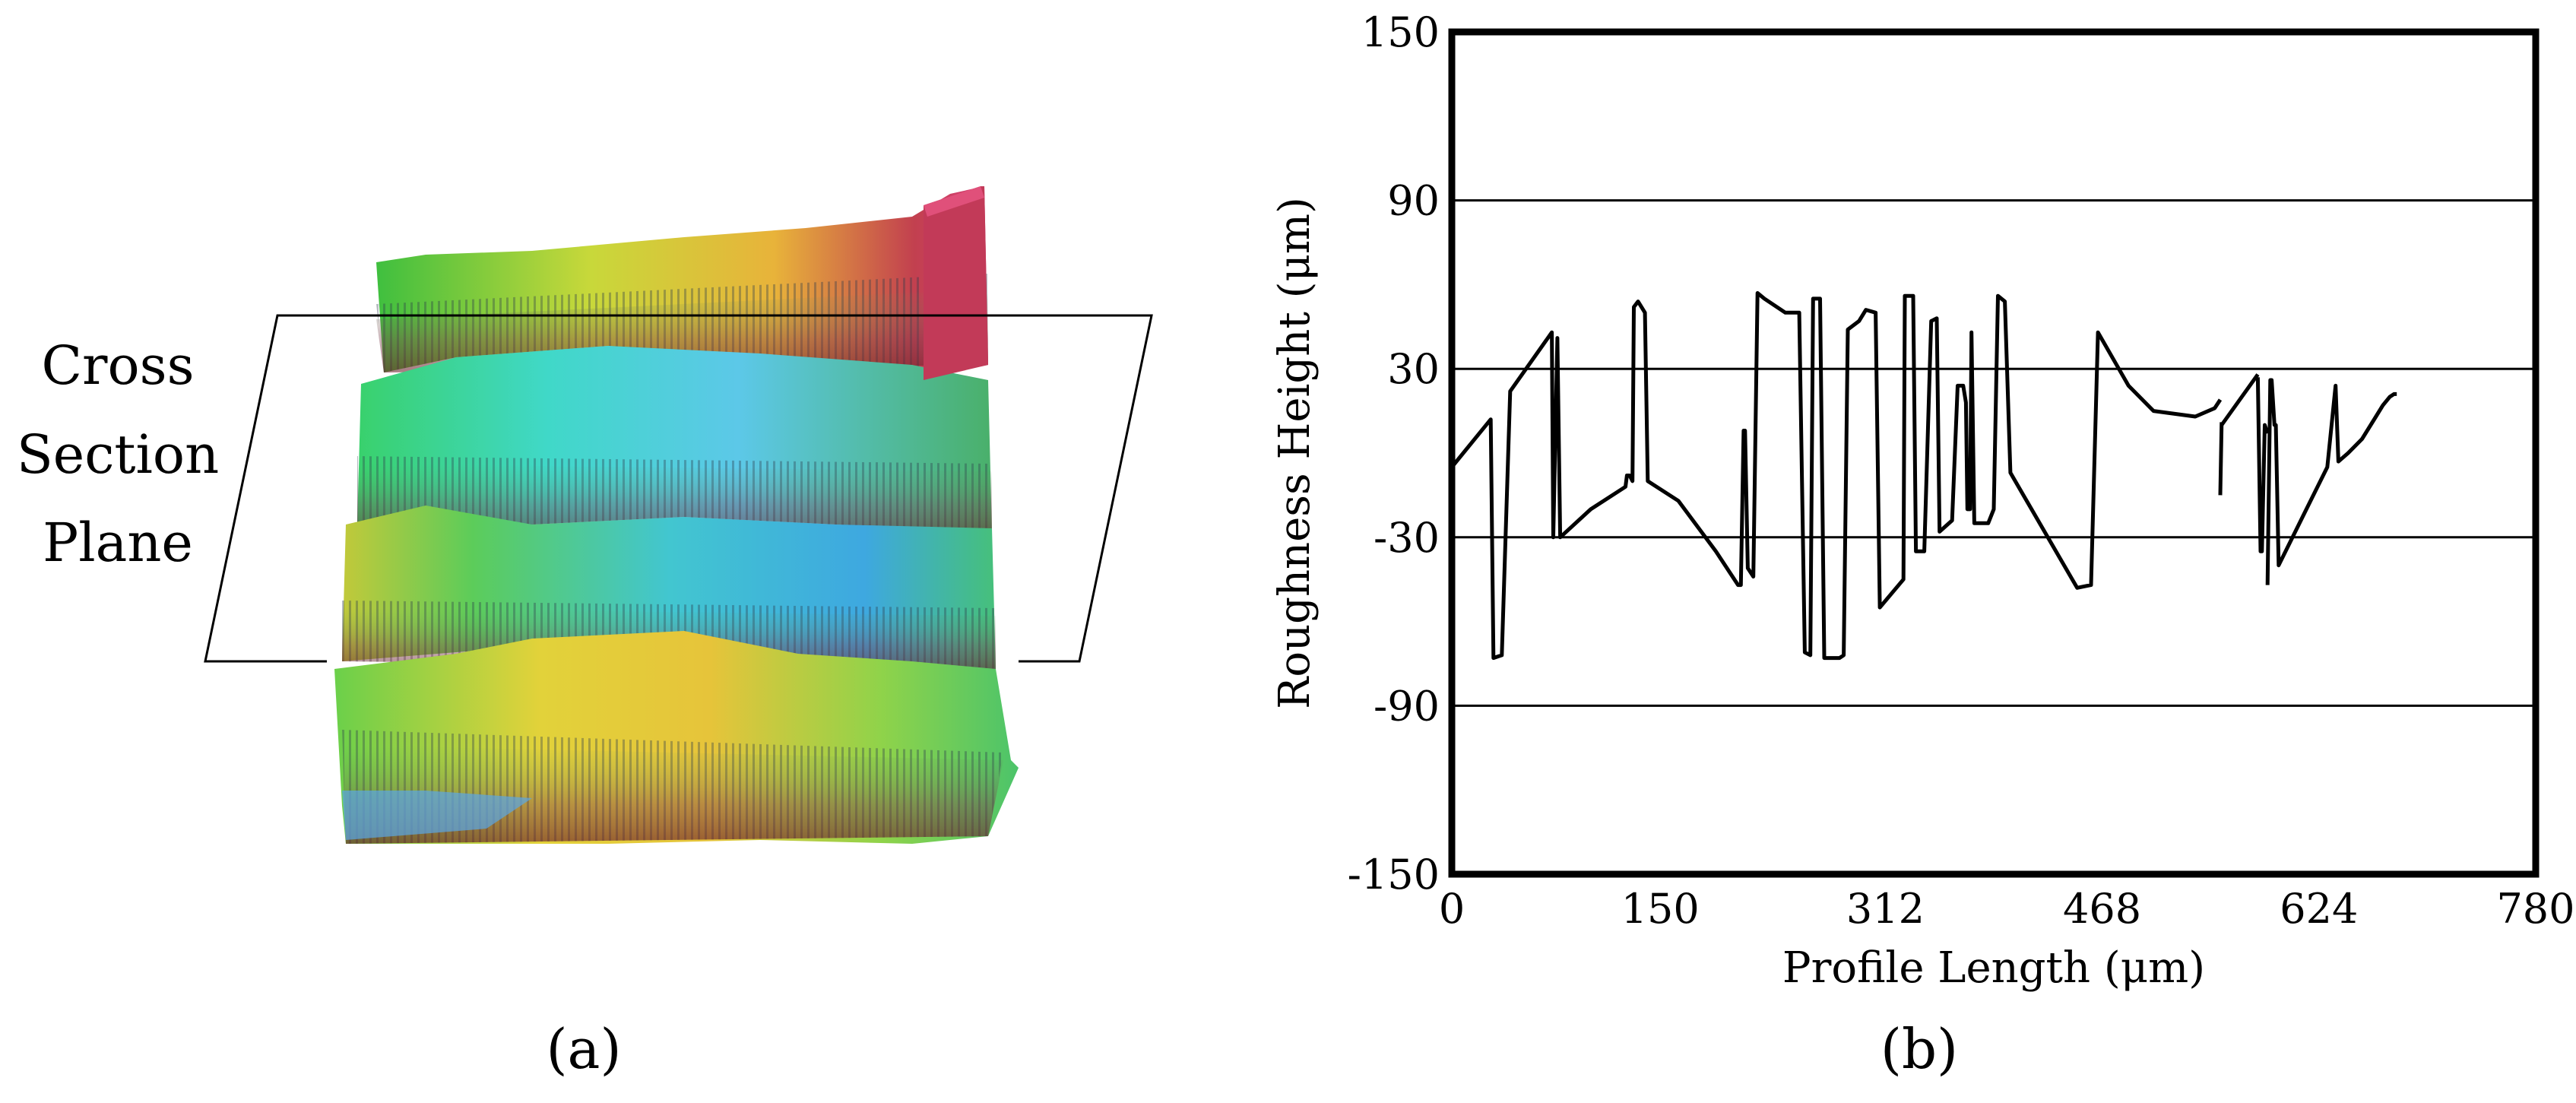 Image resolution: width=2576 pixels, height=1103 pixels. What do you see at coordinates (678, 488) in the screenshot?
I see `cross-section-plane-outline` at bounding box center [678, 488].